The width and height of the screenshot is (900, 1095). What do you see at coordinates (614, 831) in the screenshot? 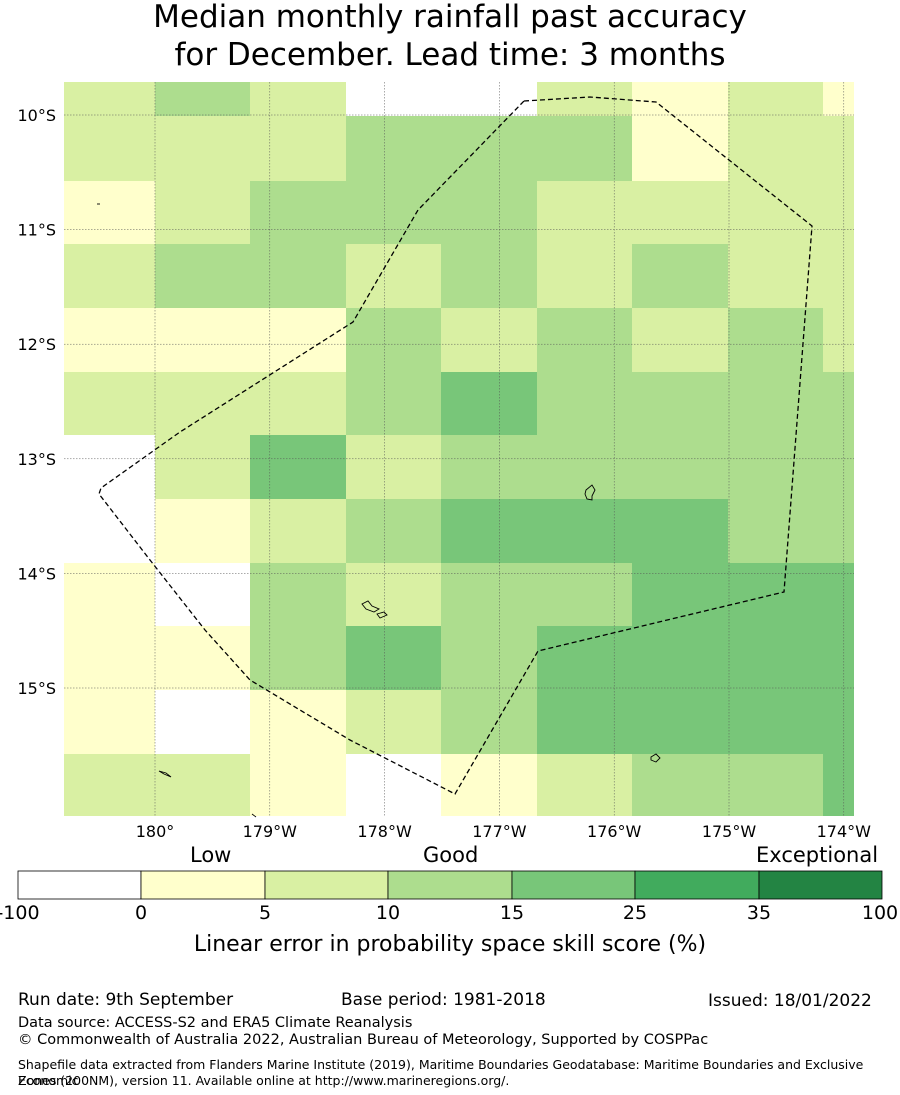
I see `lon-tick-label: 176°W` at bounding box center [614, 831].